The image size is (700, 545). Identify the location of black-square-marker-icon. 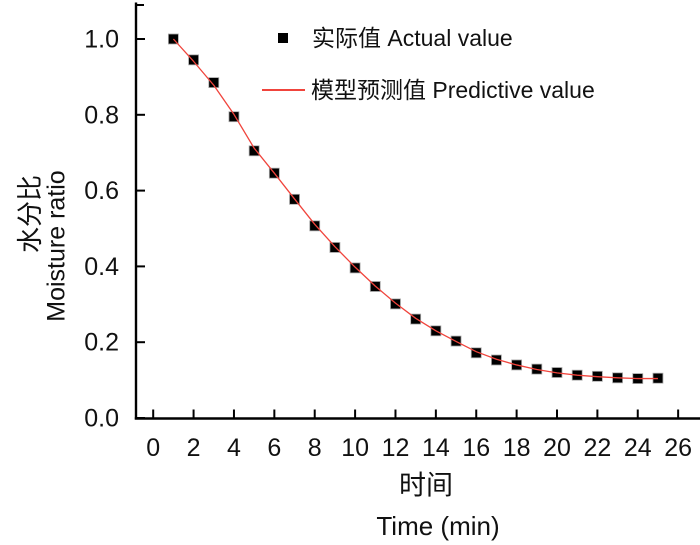
(283, 38).